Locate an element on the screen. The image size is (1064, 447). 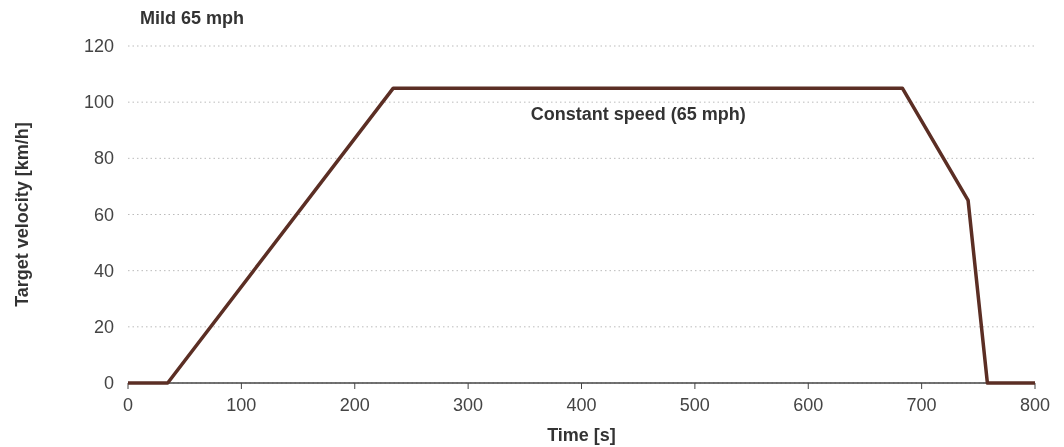
x-tick-label: 800 is located at coordinates (1035, 405).